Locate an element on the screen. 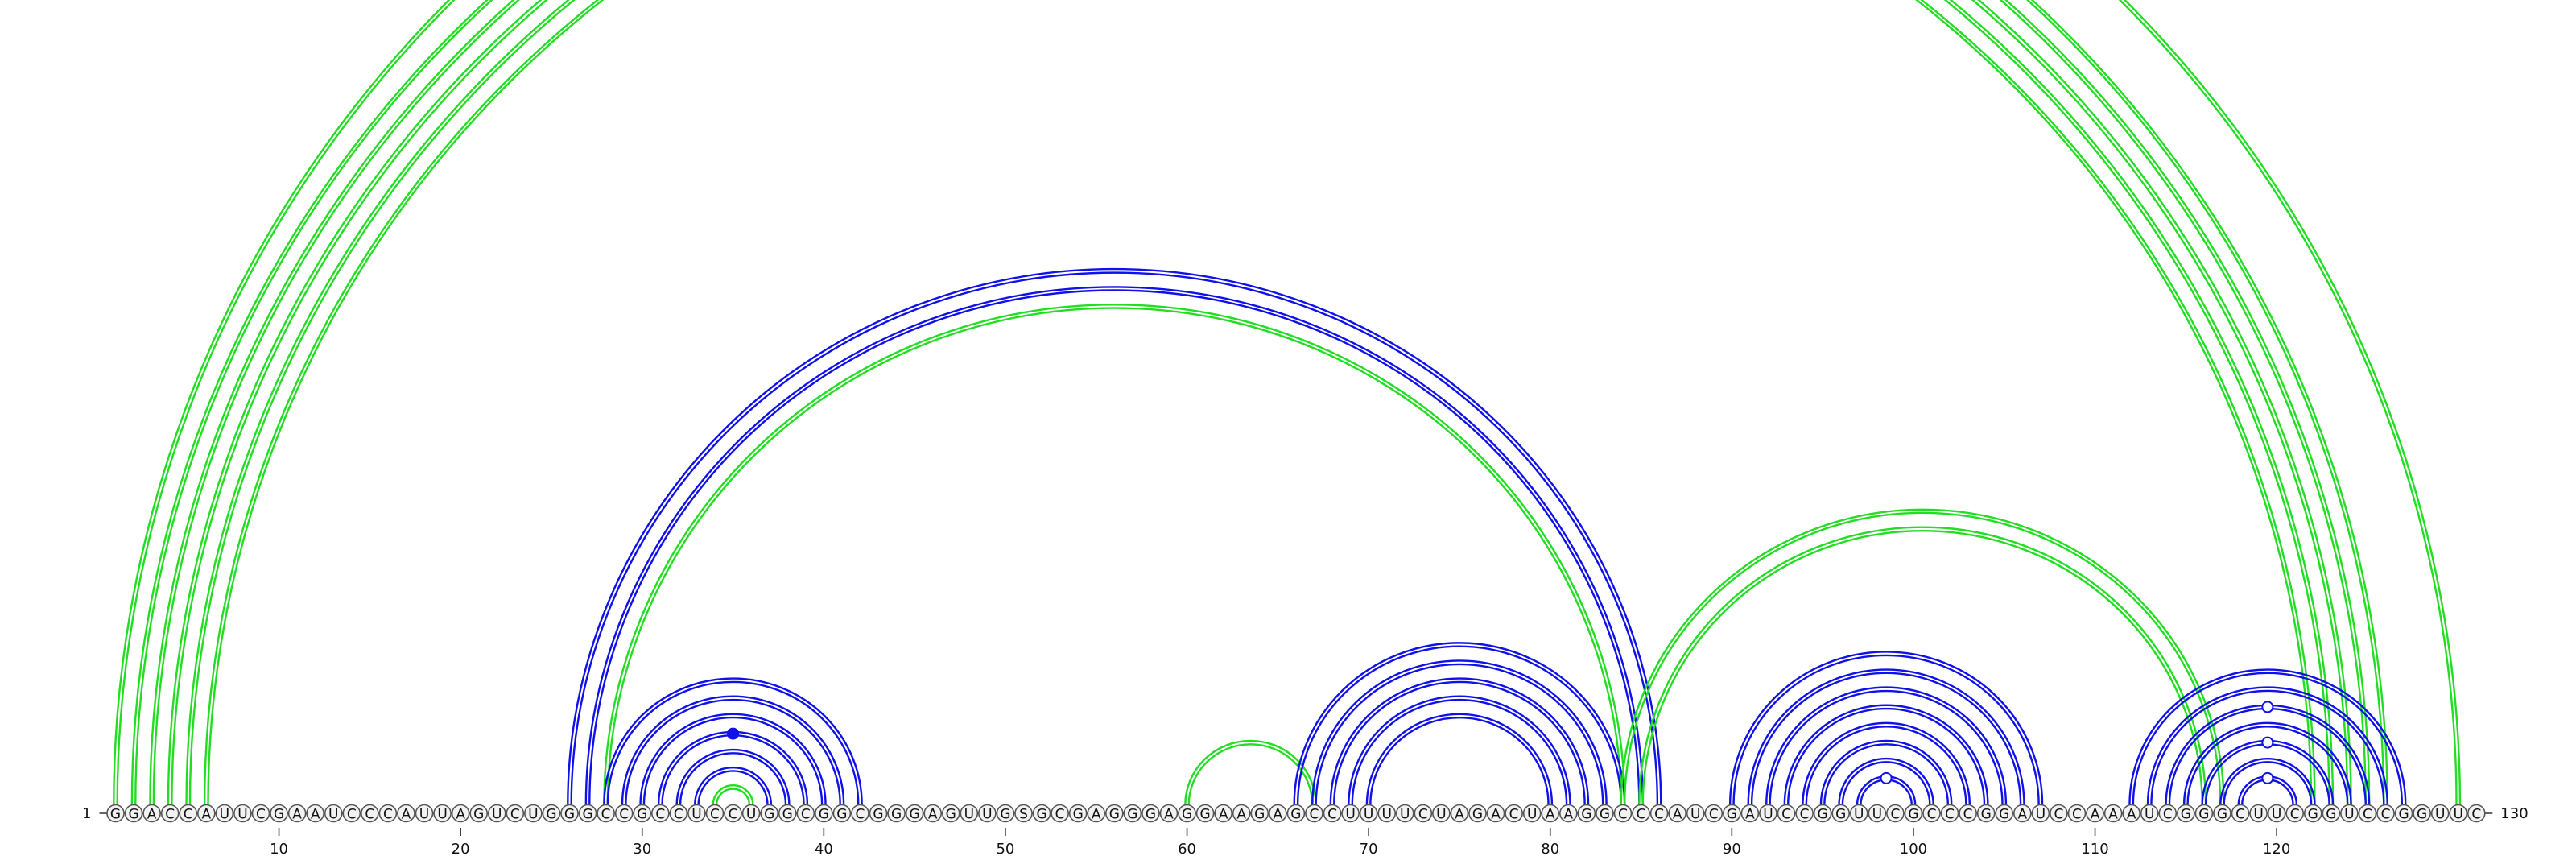  tick-label: 60 is located at coordinates (1187, 849).